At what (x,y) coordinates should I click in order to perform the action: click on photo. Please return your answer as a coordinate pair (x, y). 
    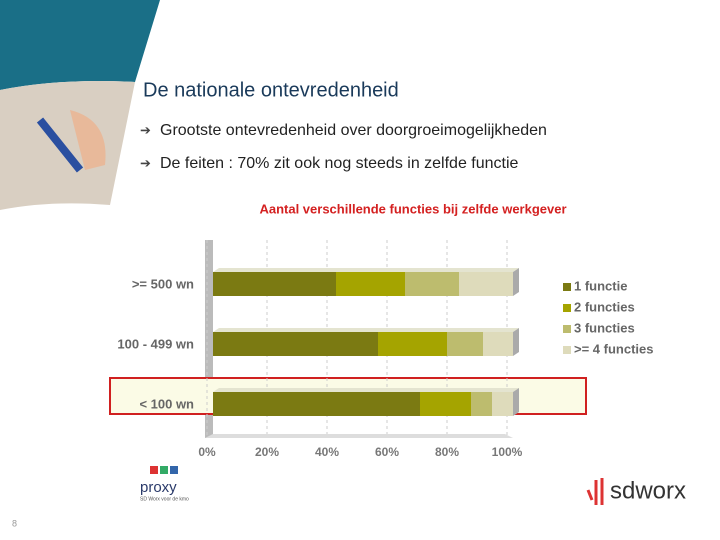
    Looking at the image, I should click on (67, 145).